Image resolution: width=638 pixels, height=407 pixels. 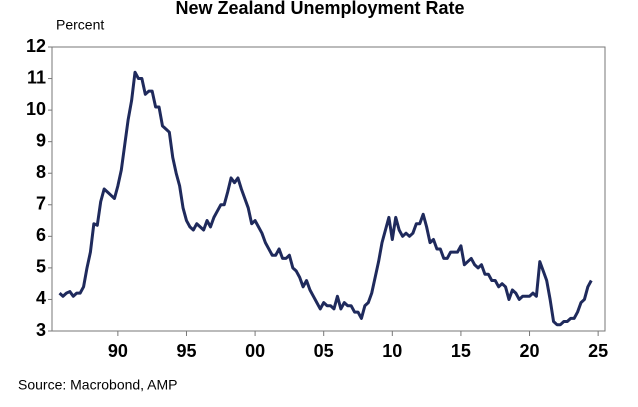 What do you see at coordinates (98, 385) in the screenshot?
I see `source-note: Source: Macrobond, AMP` at bounding box center [98, 385].